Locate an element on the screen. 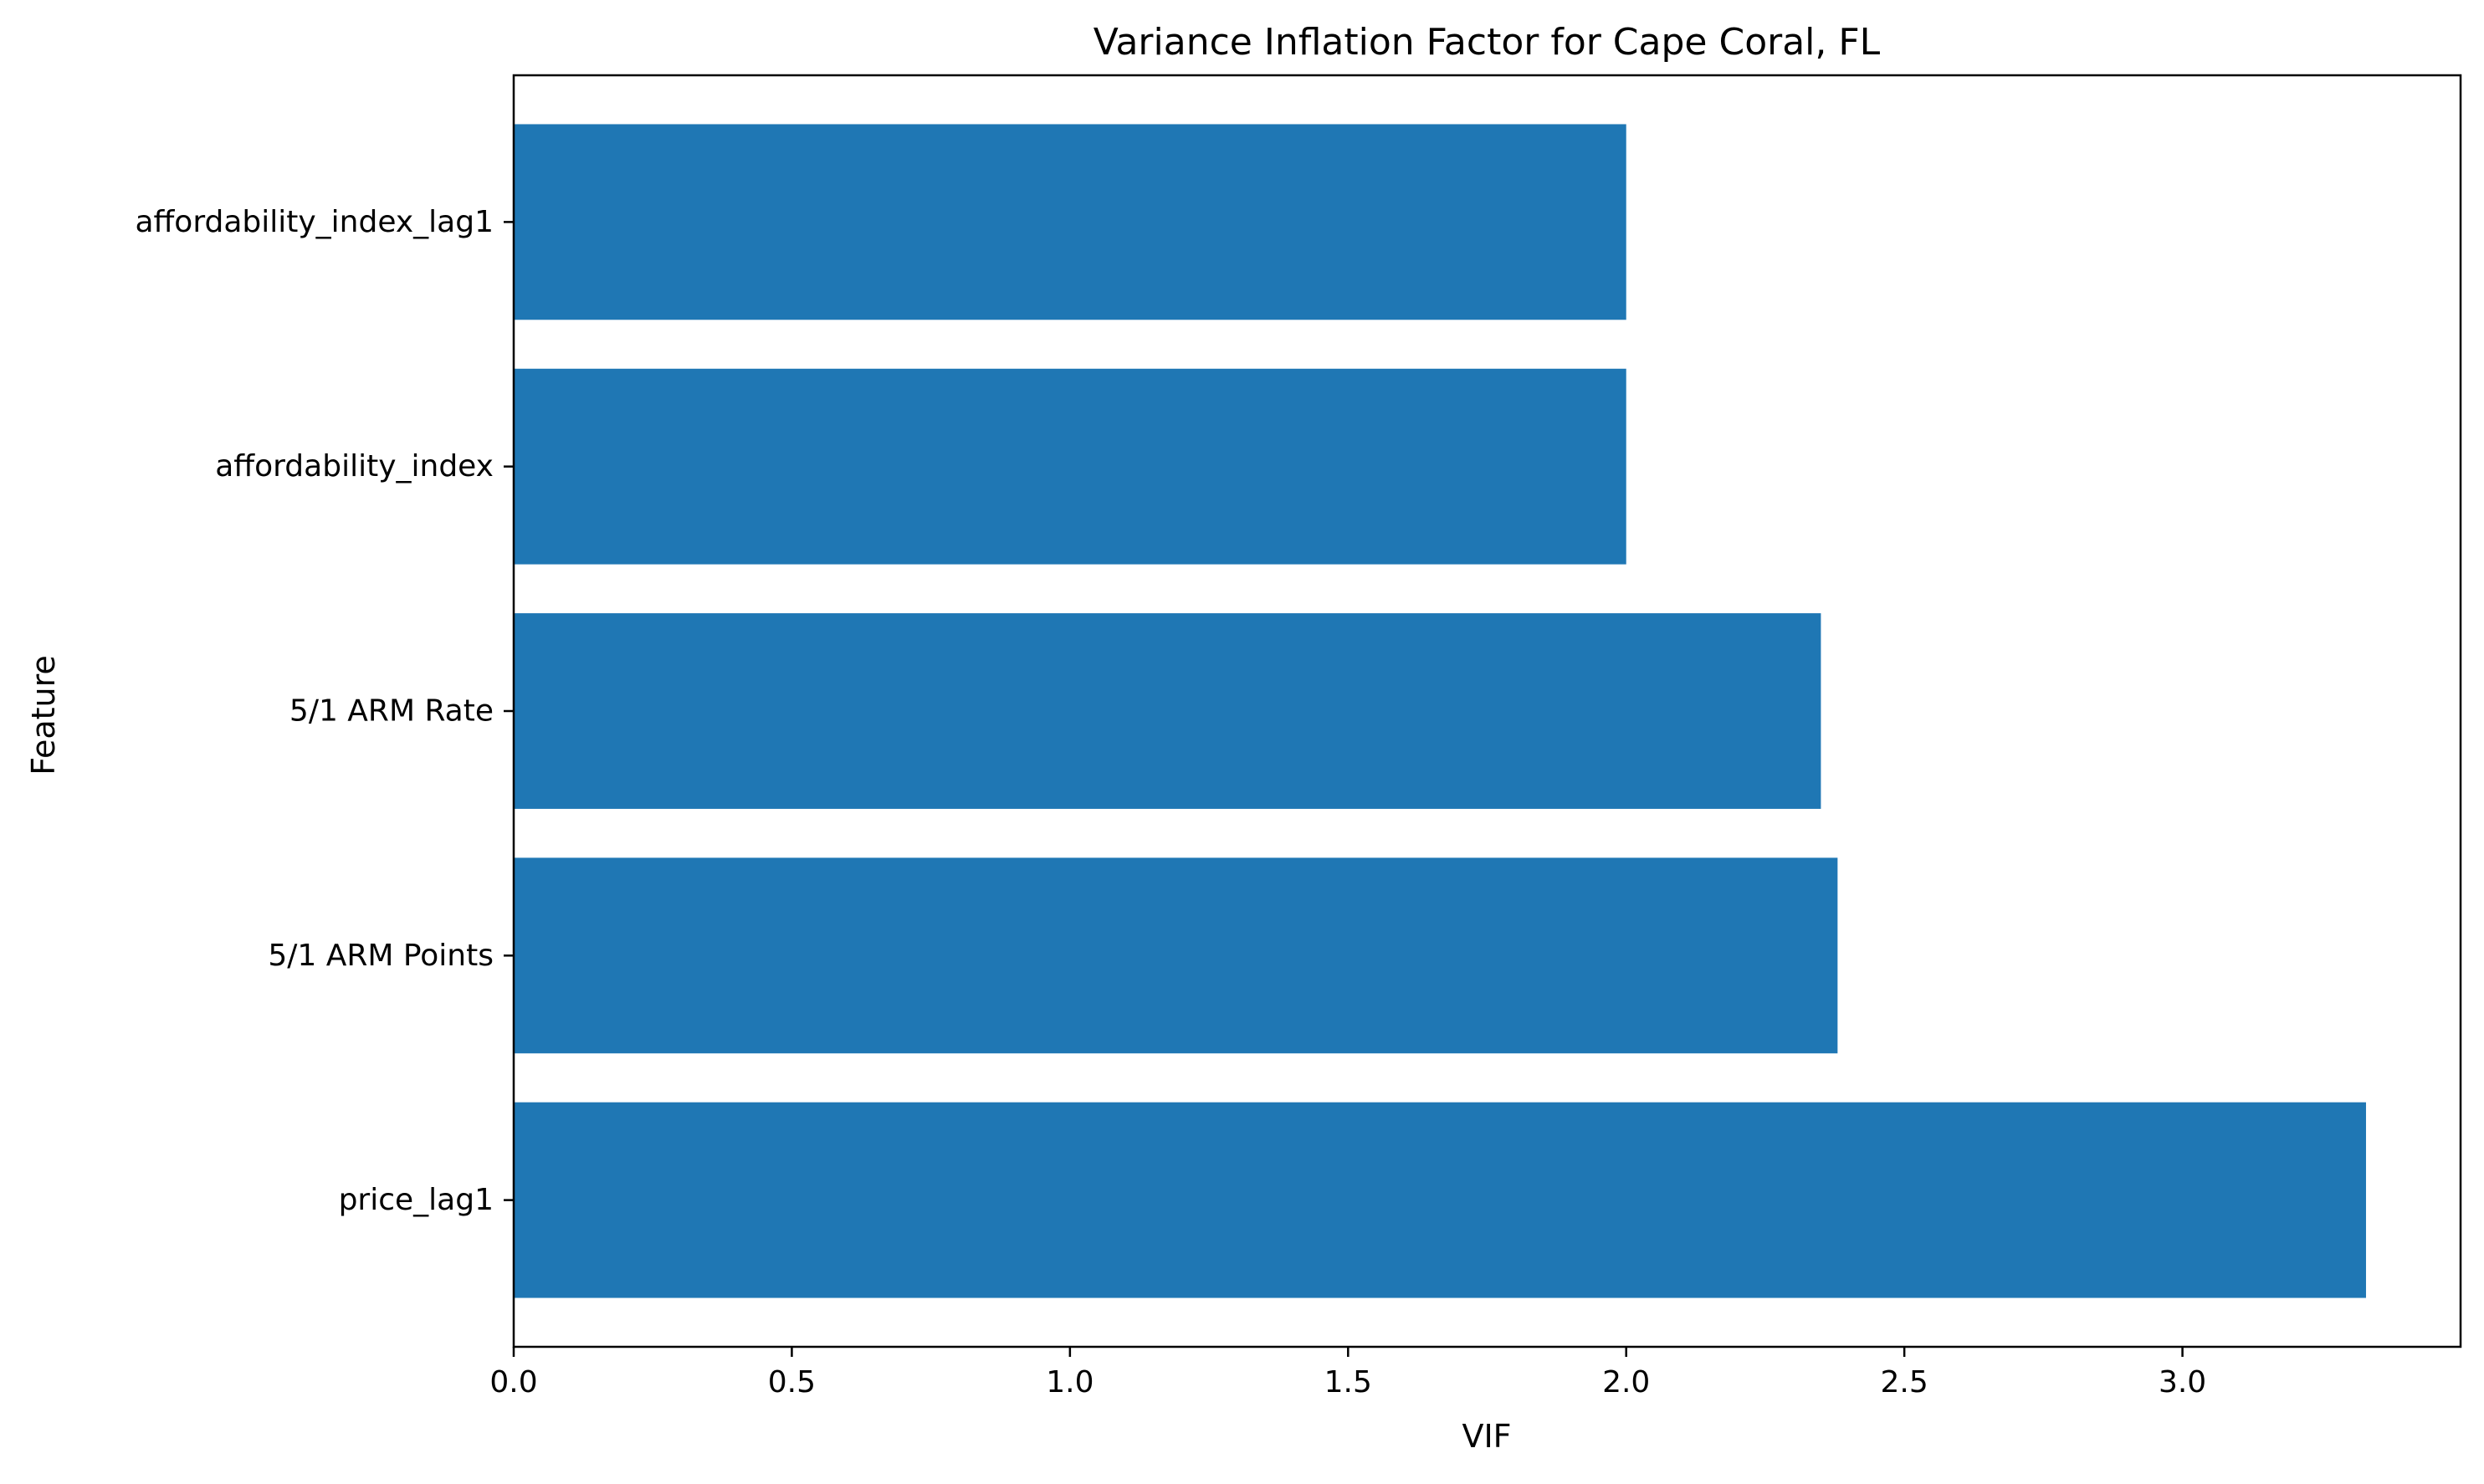 The height and width of the screenshot is (1484, 2484). x-tick-label: 3.0 is located at coordinates (2182, 1382).